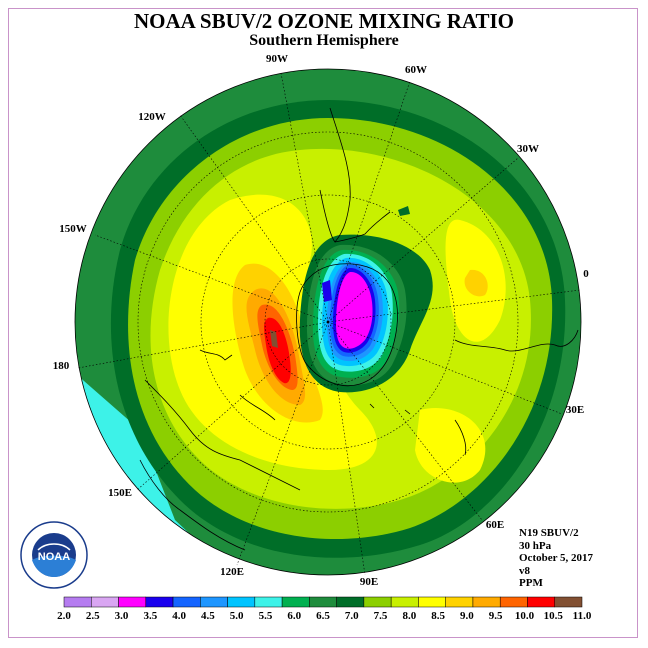  What do you see at coordinates (549, 533) in the screenshot?
I see `info-satellite: N19 SBUV/2` at bounding box center [549, 533].